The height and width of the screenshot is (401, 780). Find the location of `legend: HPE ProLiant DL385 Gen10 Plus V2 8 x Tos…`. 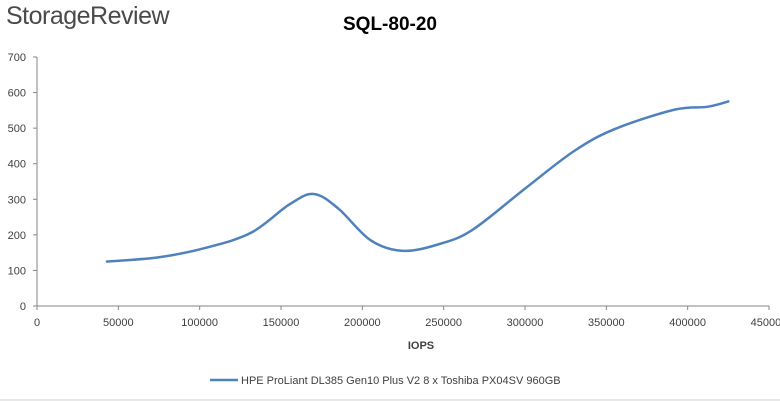

legend: HPE ProLiant DL385 Gen10 Plus V2 8 x Tos… is located at coordinates (385, 381).